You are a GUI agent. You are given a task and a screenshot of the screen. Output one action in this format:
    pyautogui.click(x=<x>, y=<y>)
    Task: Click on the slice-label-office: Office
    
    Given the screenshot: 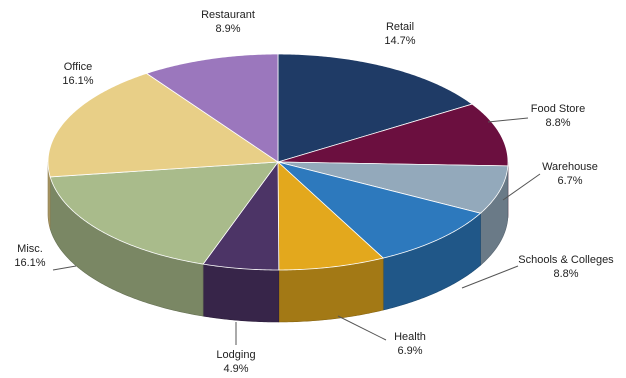 What is the action you would take?
    pyautogui.click(x=78, y=67)
    